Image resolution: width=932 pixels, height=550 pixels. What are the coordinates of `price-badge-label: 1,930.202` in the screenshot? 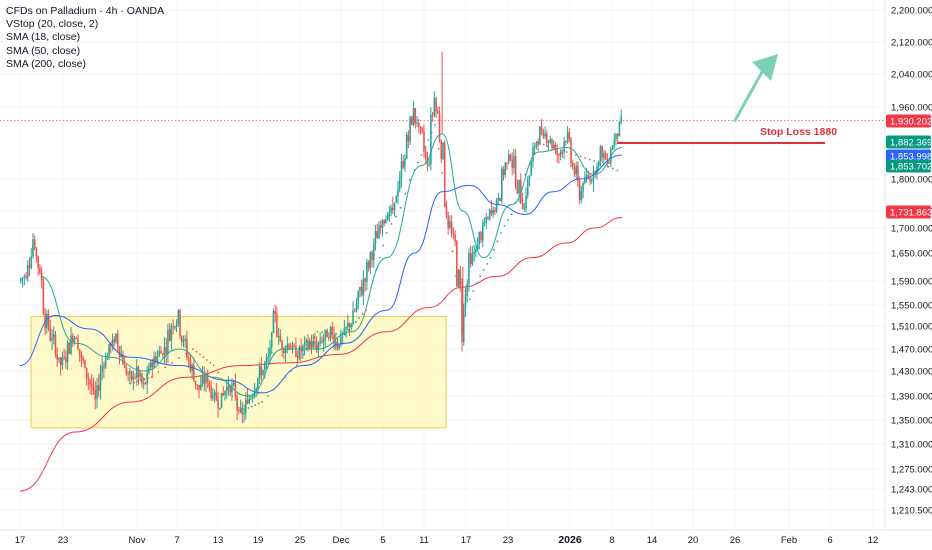 It's located at (911, 121).